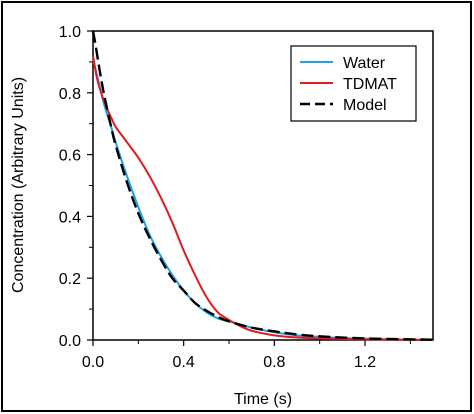 The width and height of the screenshot is (474, 414). Describe the element at coordinates (93, 362) in the screenshot. I see `x-tick-label: 0.0` at that location.